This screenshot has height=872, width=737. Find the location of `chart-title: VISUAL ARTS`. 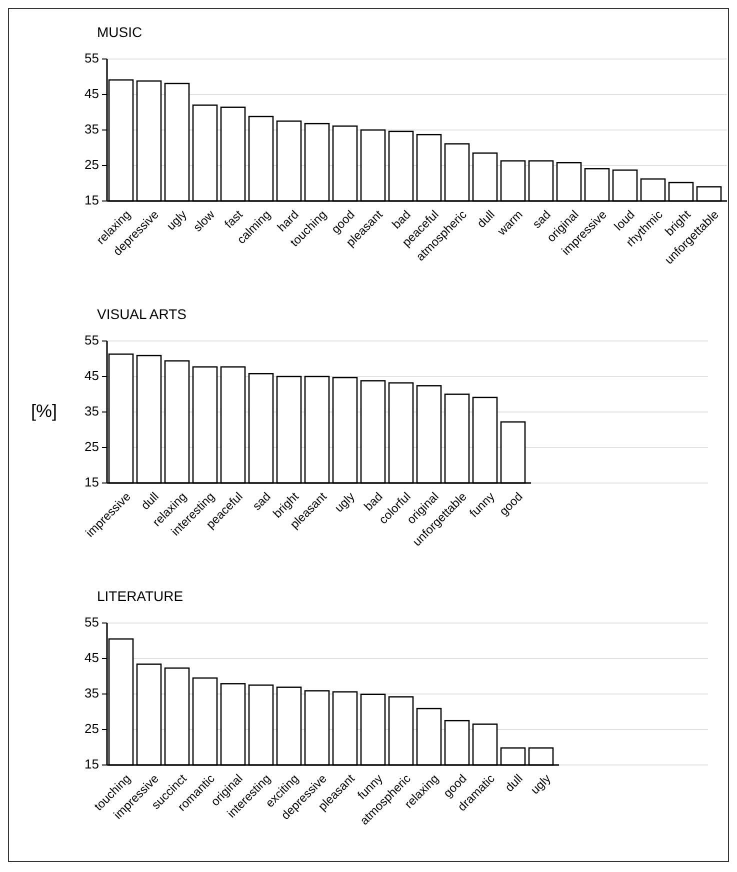

chart-title: VISUAL ARTS is located at coordinates (141, 314).